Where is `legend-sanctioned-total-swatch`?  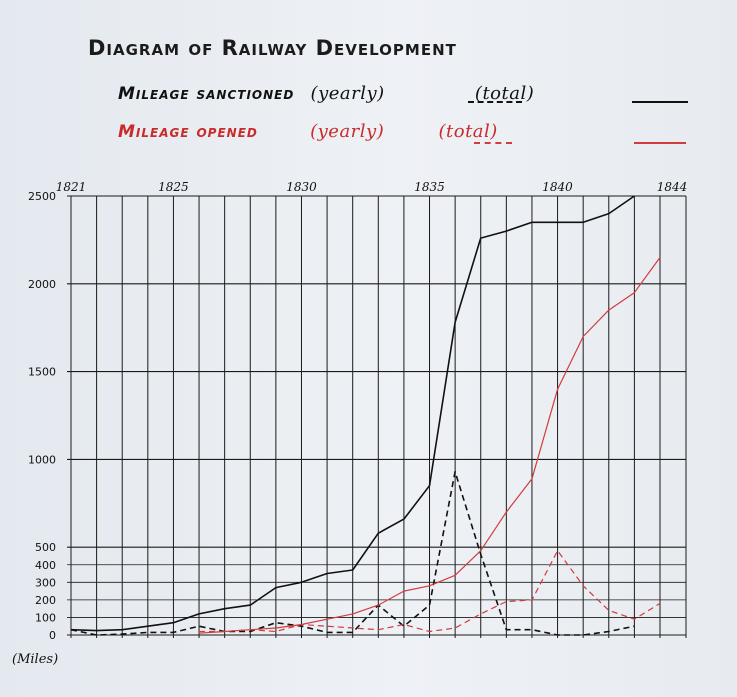 legend-sanctioned-total-swatch is located at coordinates (660, 102).